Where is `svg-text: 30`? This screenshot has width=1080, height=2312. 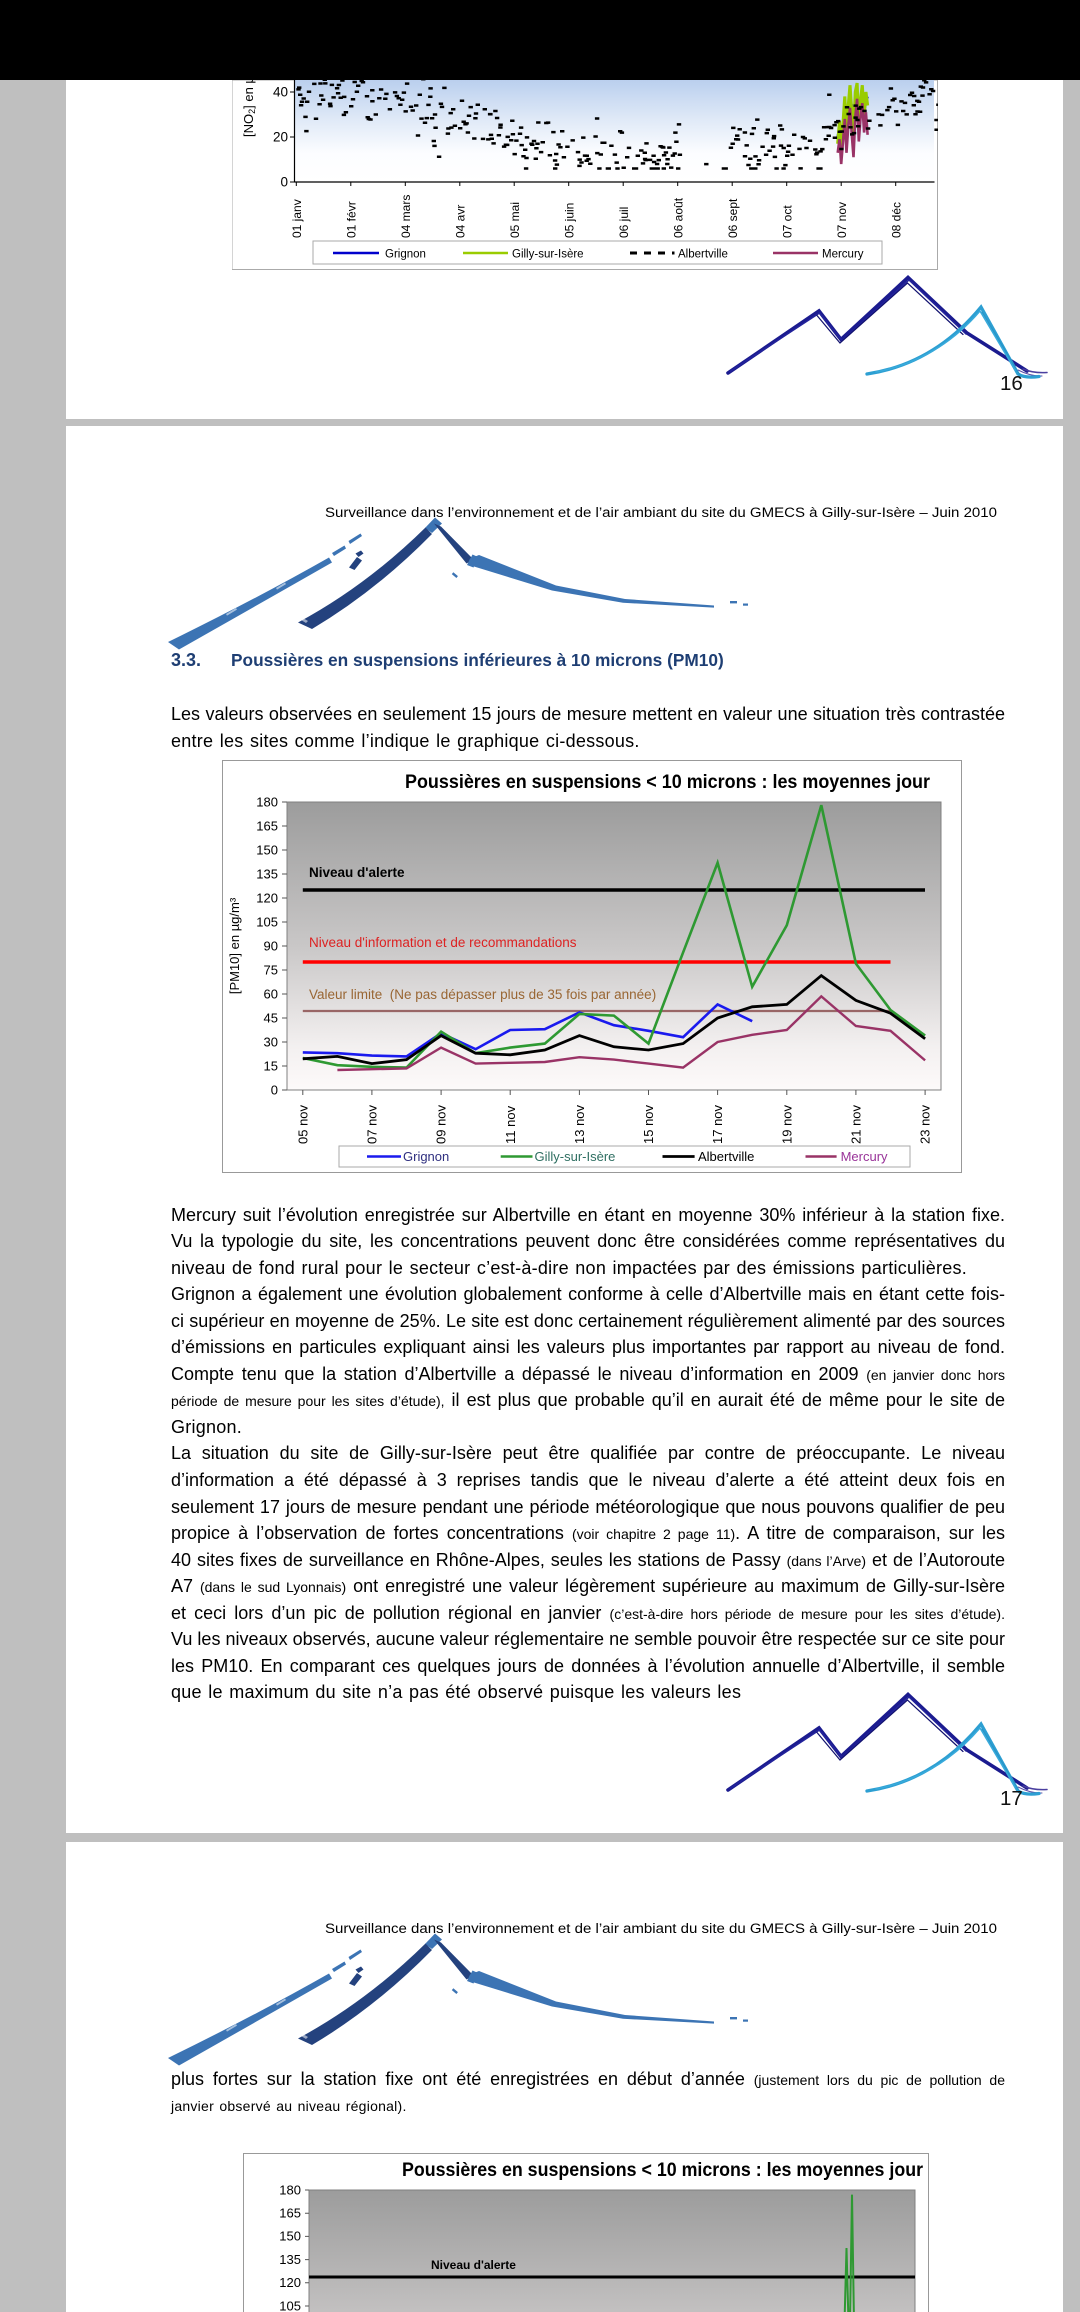 svg-text: 30 is located at coordinates (271, 1042).